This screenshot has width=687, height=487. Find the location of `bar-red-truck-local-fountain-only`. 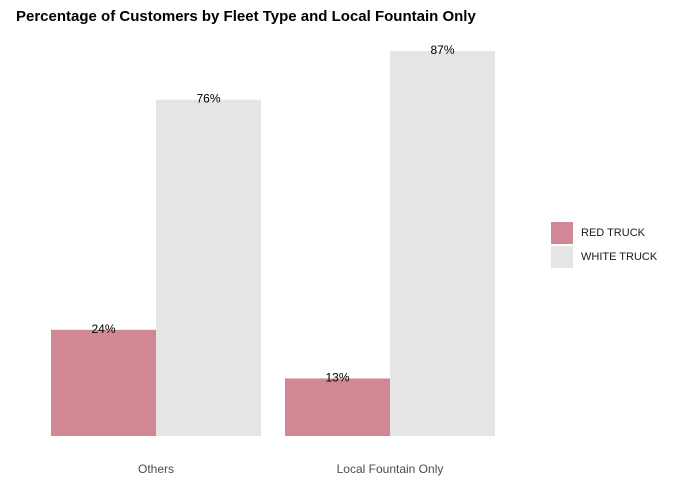

bar-red-truck-local-fountain-only is located at coordinates (337, 407).